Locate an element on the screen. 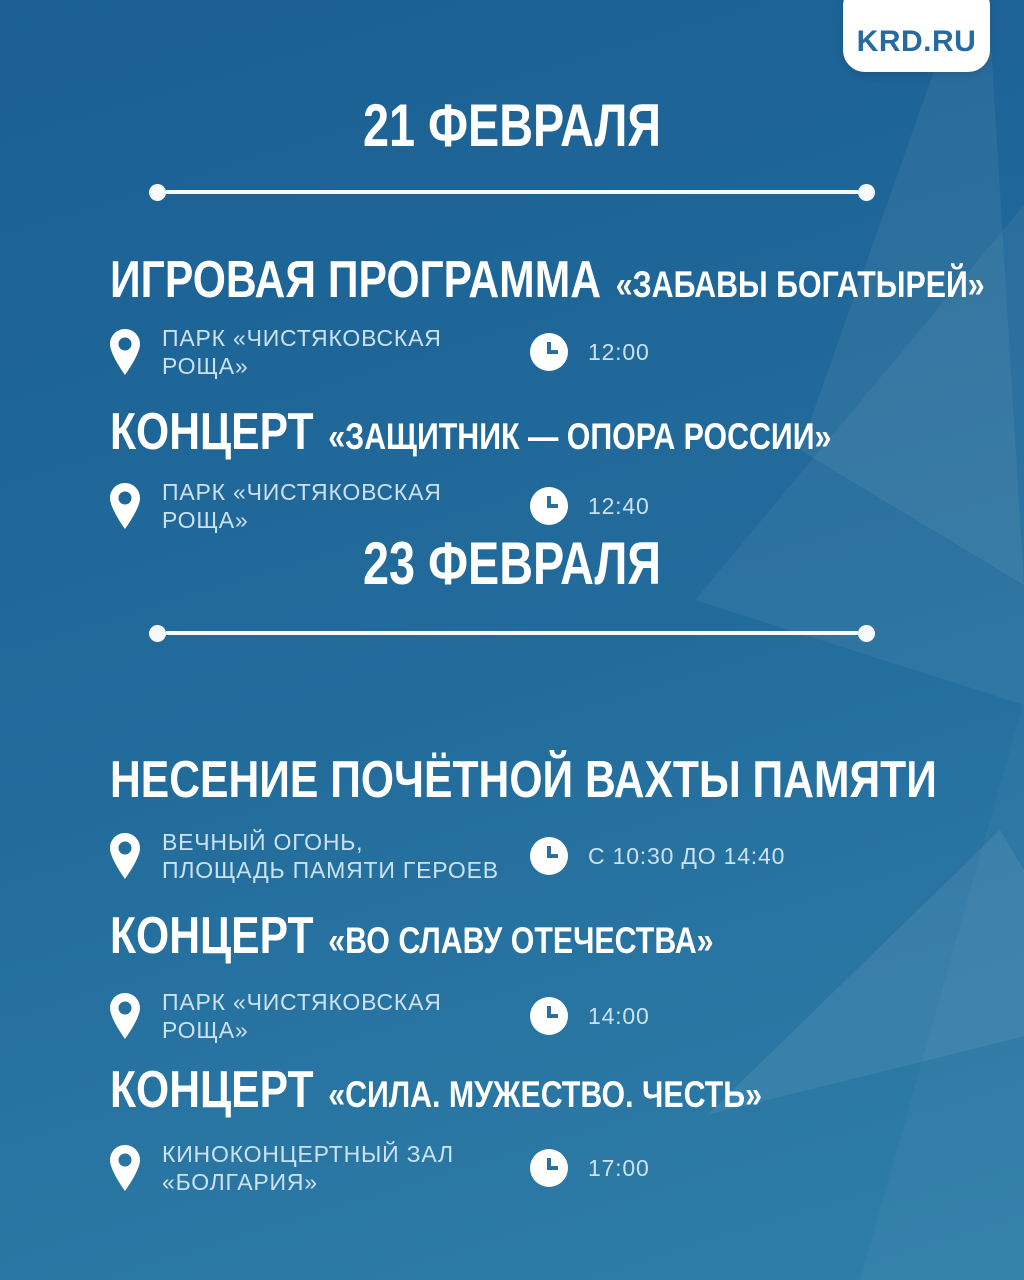 This screenshot has width=1024, height=1280. event-title: КОНЦЕРТ «ВО СЛАВУ ОТЕЧЕСТВА» is located at coordinates (472, 936).